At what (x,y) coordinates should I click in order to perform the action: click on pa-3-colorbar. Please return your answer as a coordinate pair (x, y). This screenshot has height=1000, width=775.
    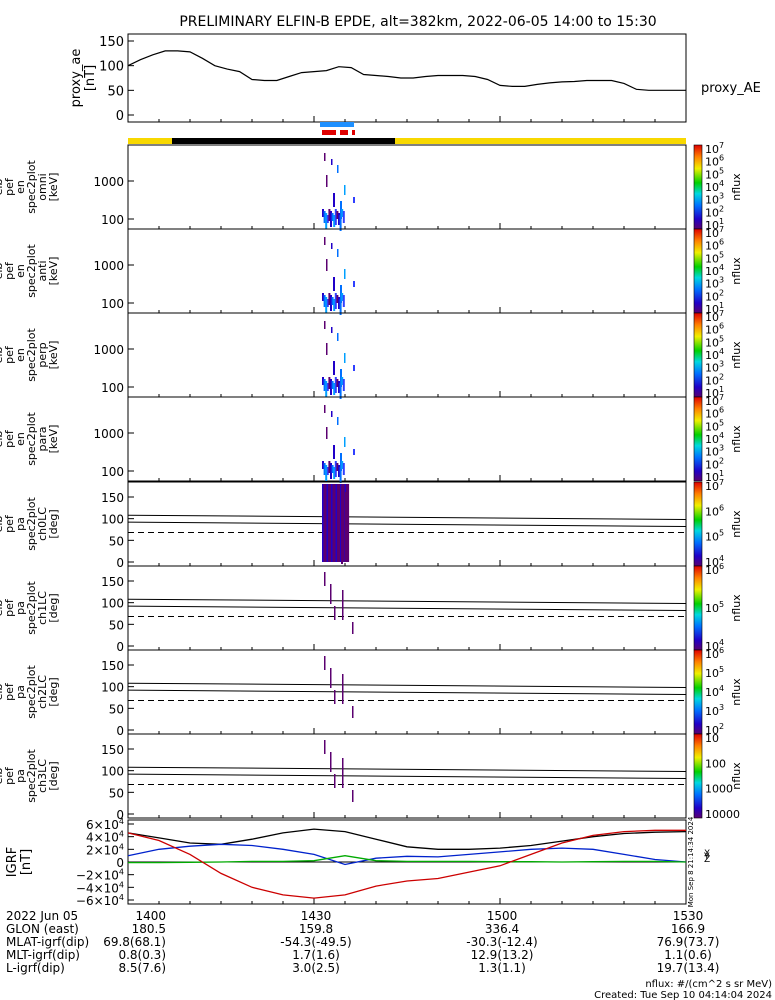
    Looking at the image, I should click on (698, 776).